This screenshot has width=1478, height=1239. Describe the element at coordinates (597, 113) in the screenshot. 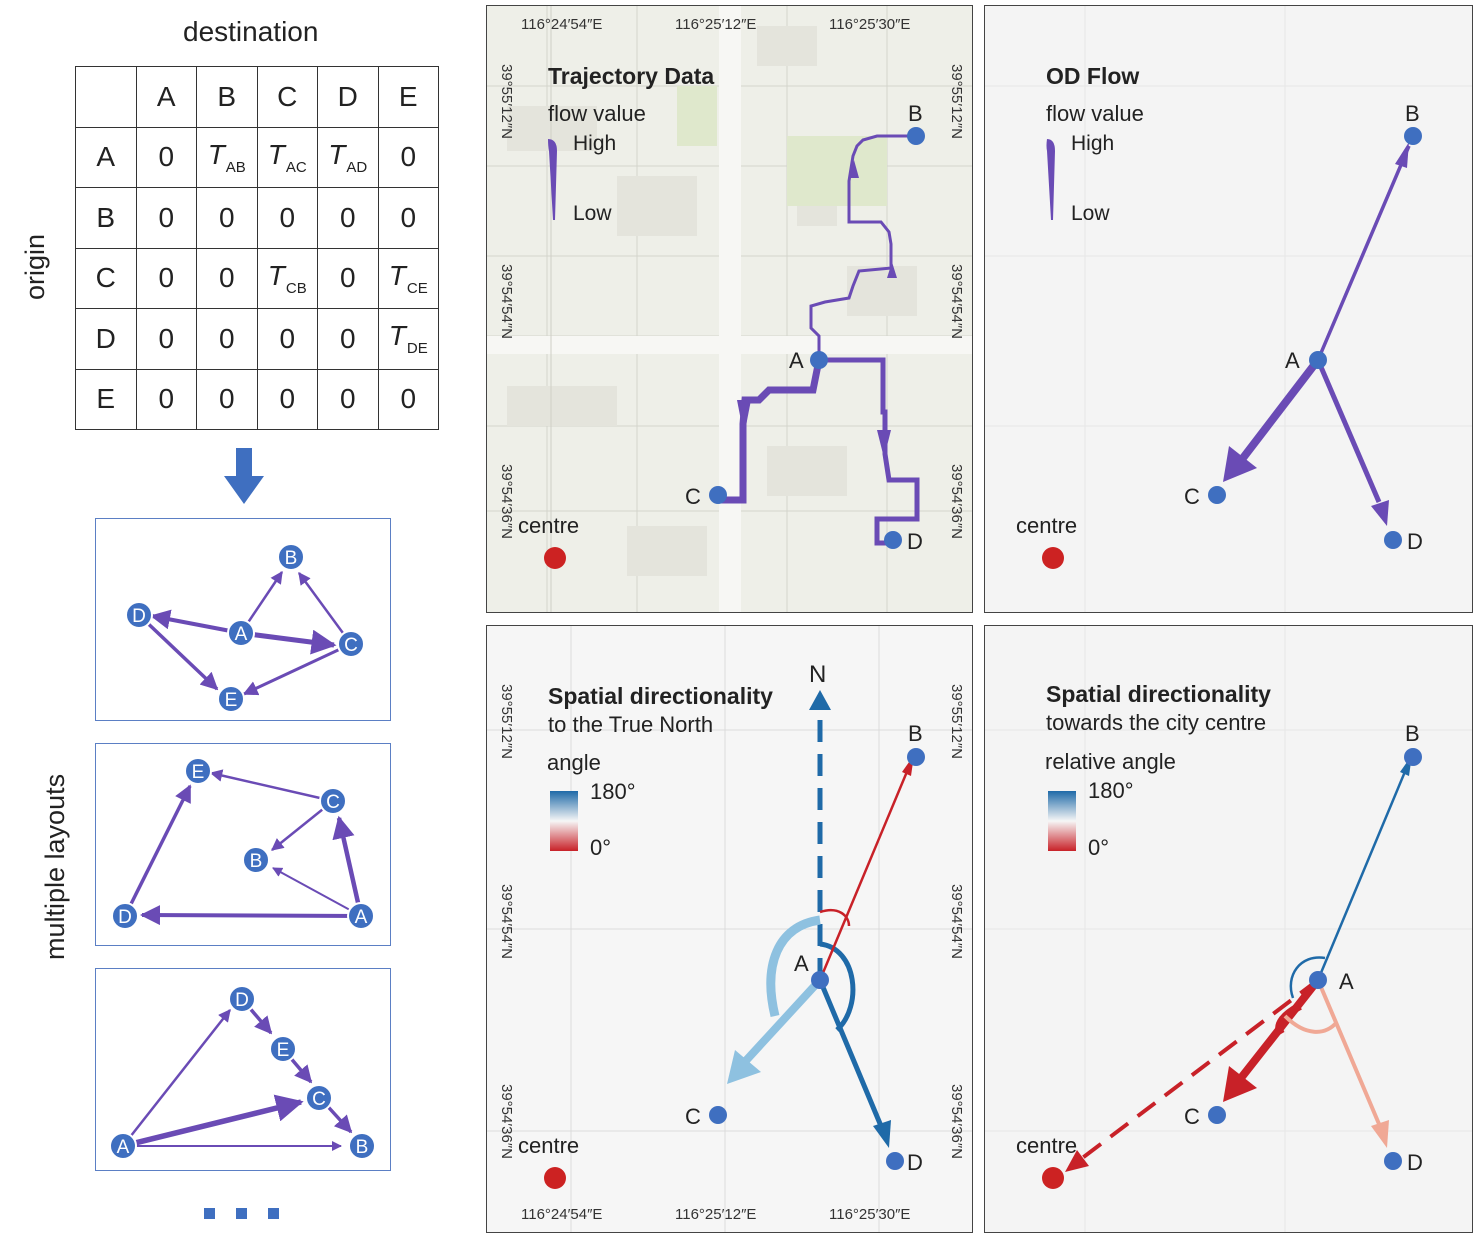

I see `trajectory-legend-title: flow value` at that location.